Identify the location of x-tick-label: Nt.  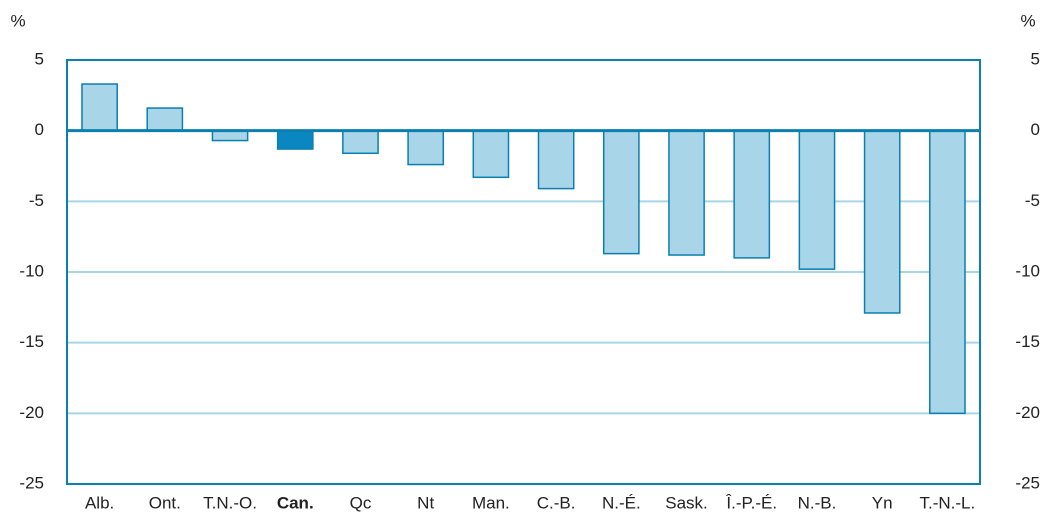
(425, 502).